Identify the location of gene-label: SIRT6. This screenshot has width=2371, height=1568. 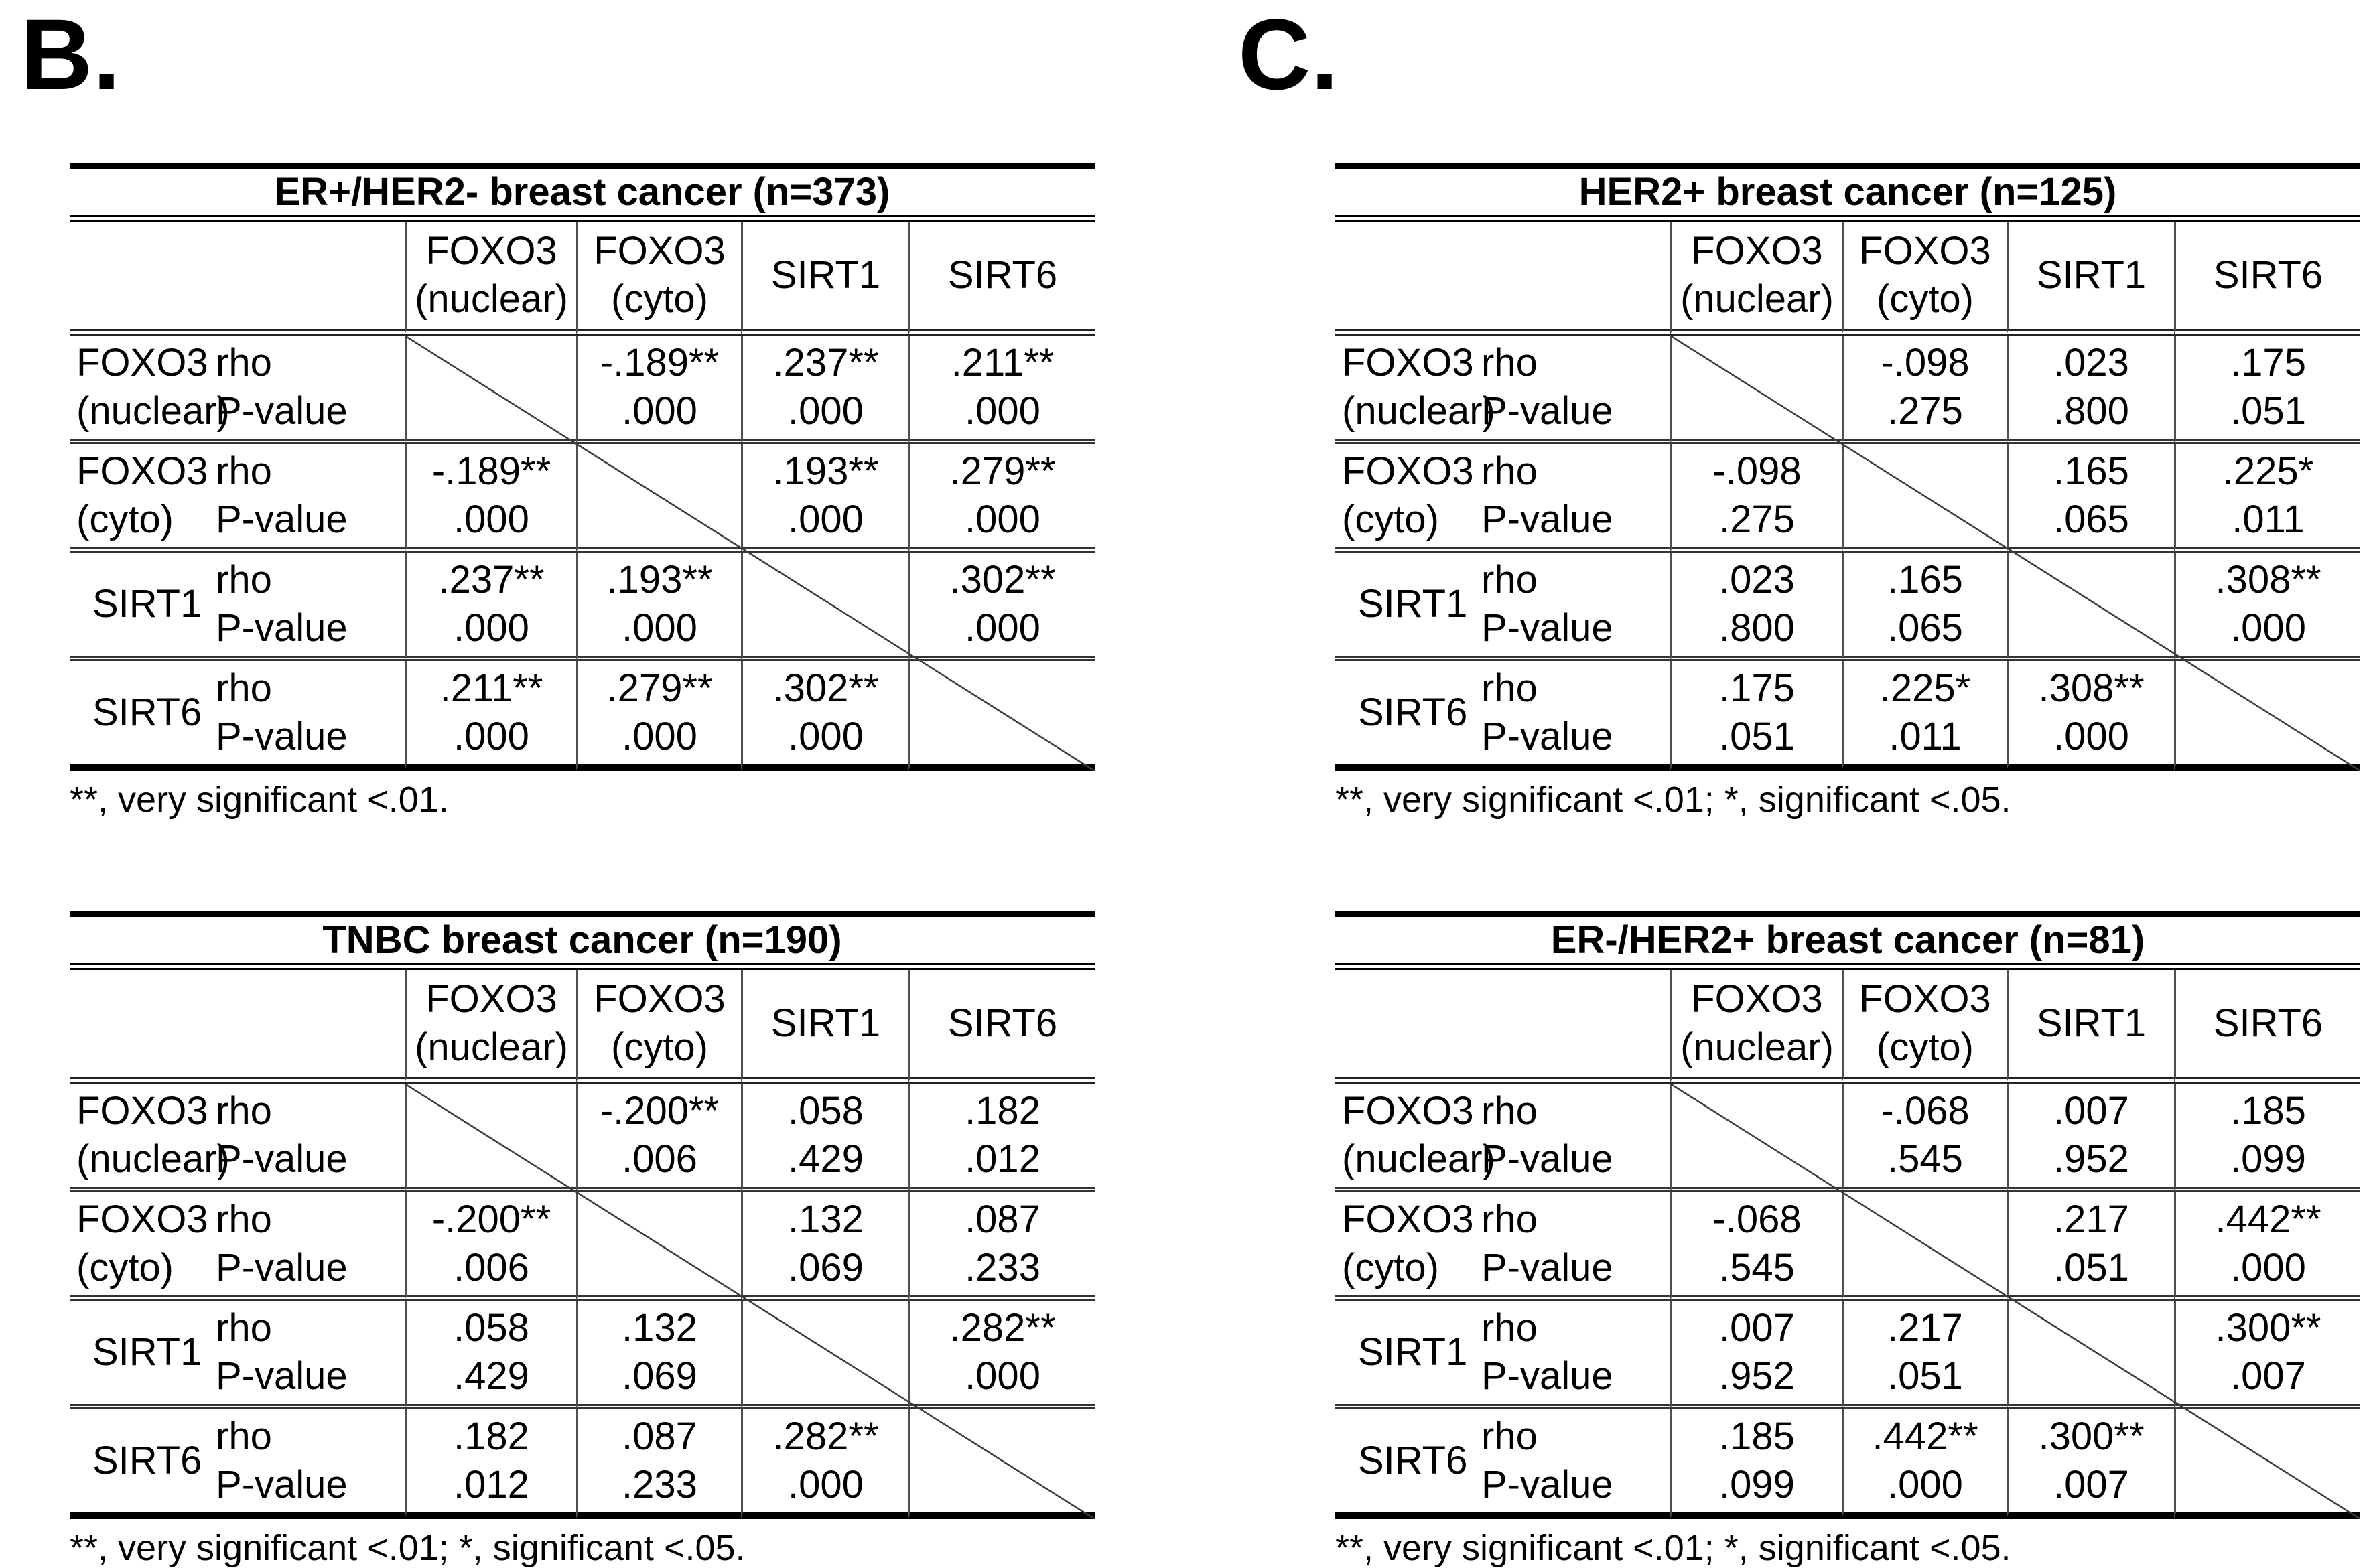
(141, 713).